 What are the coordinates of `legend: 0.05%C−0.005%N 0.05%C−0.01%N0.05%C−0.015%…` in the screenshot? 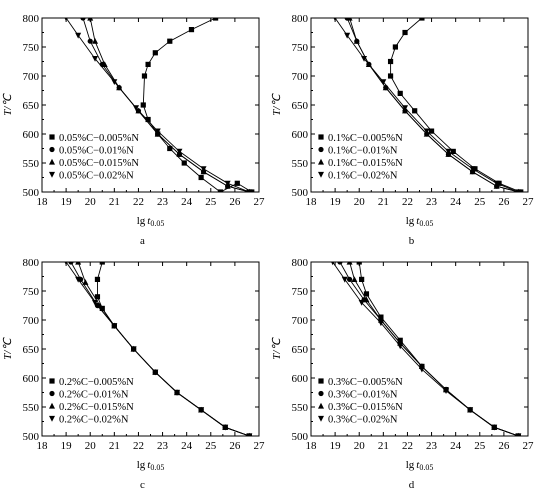 It's located at (94, 157).